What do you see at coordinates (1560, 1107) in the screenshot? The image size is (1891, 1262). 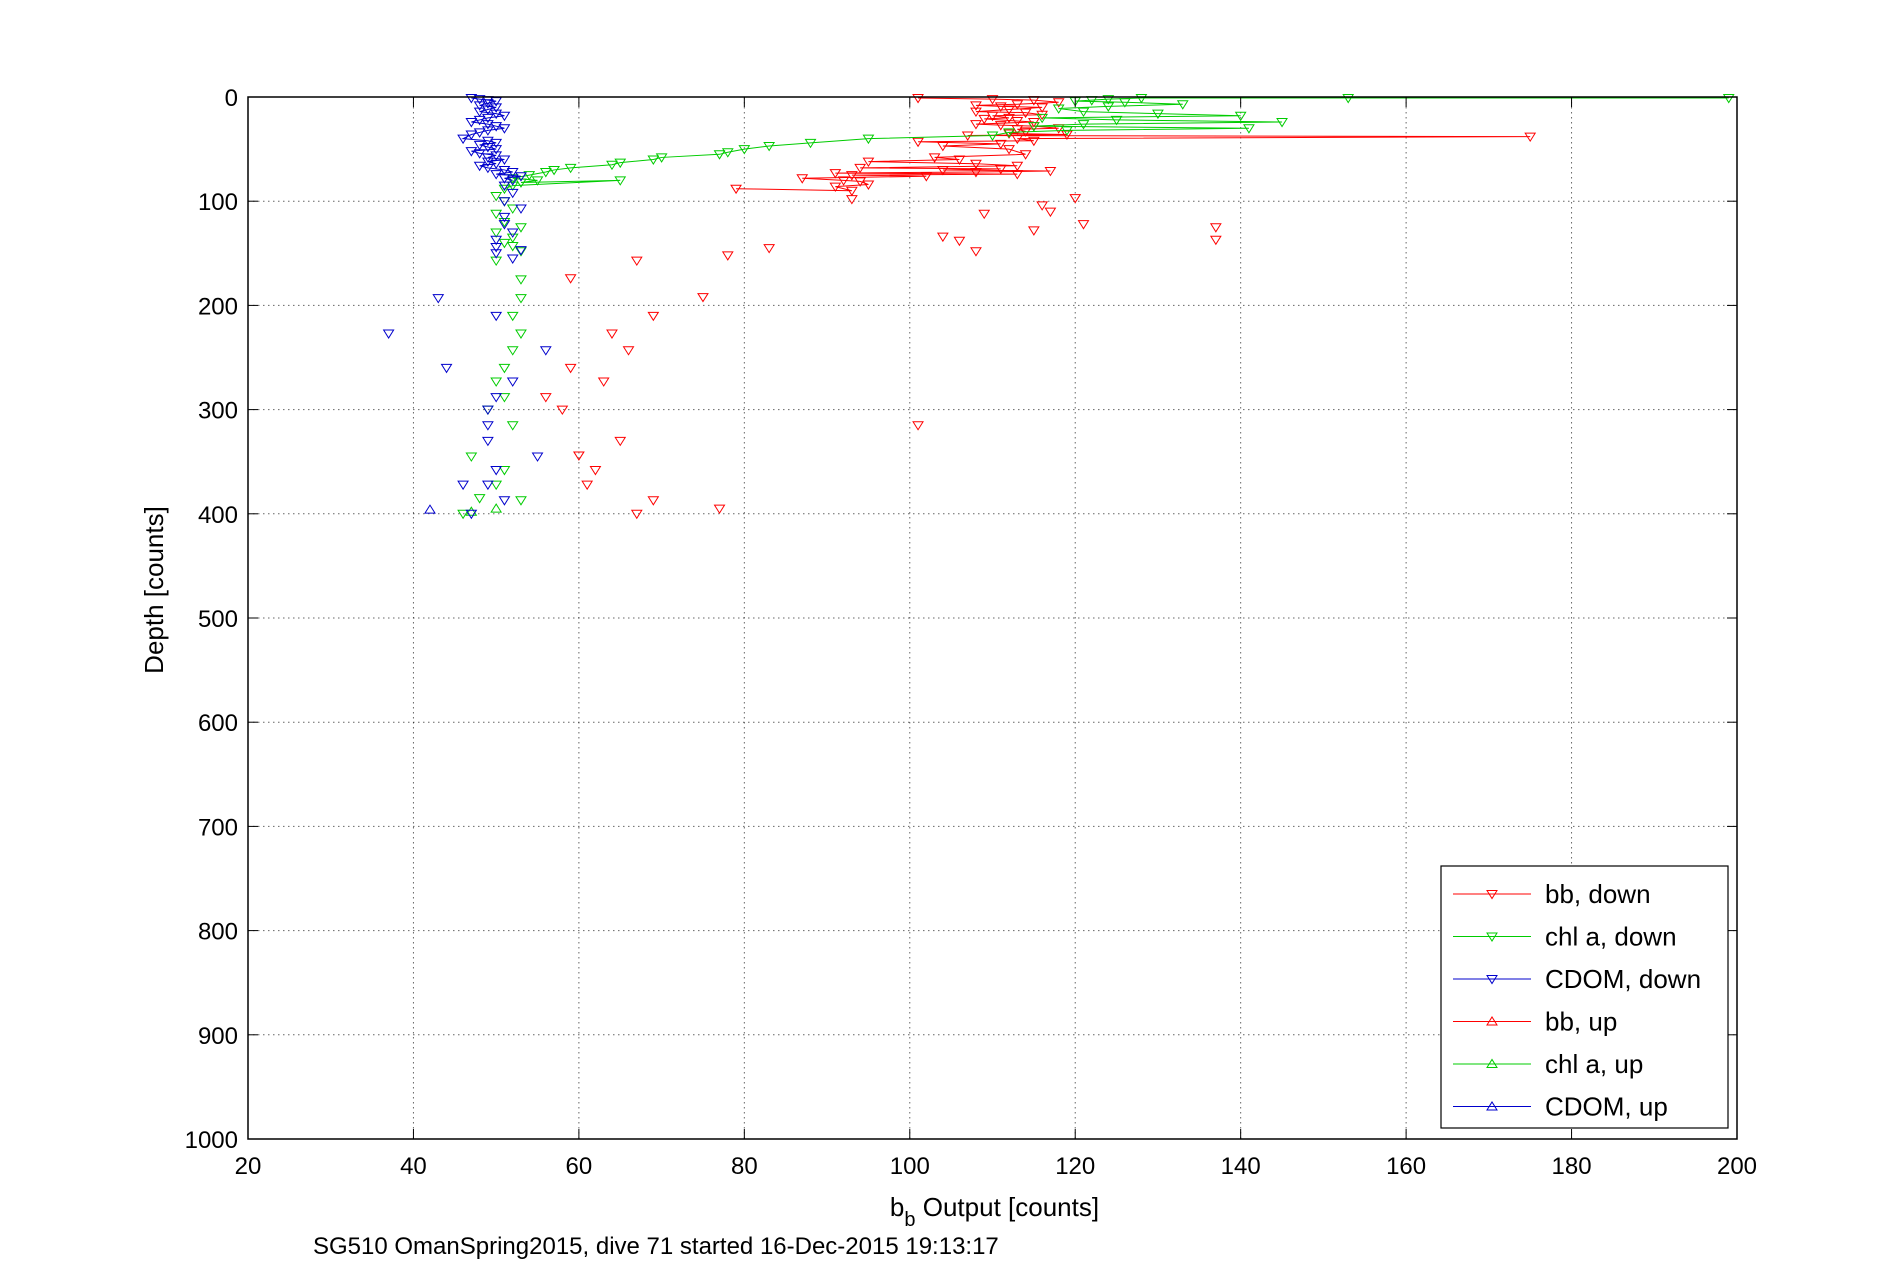 I see `legend-entry: CDOM, up` at bounding box center [1560, 1107].